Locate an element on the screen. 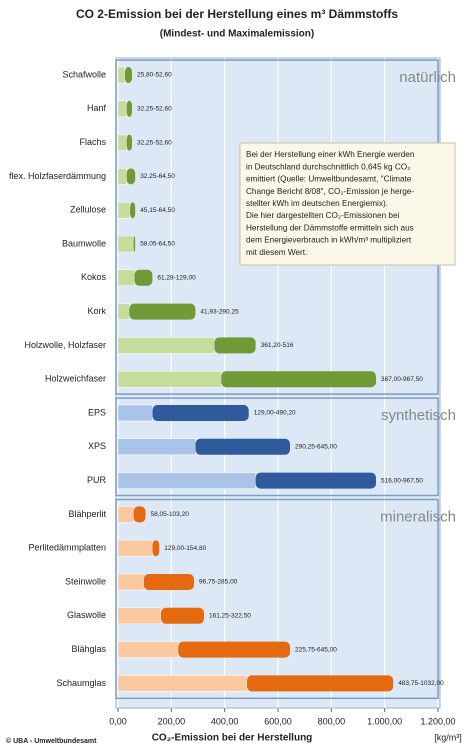 The height and width of the screenshot is (753, 474). annotation-line: mit diesem Wert. is located at coordinates (276, 252).